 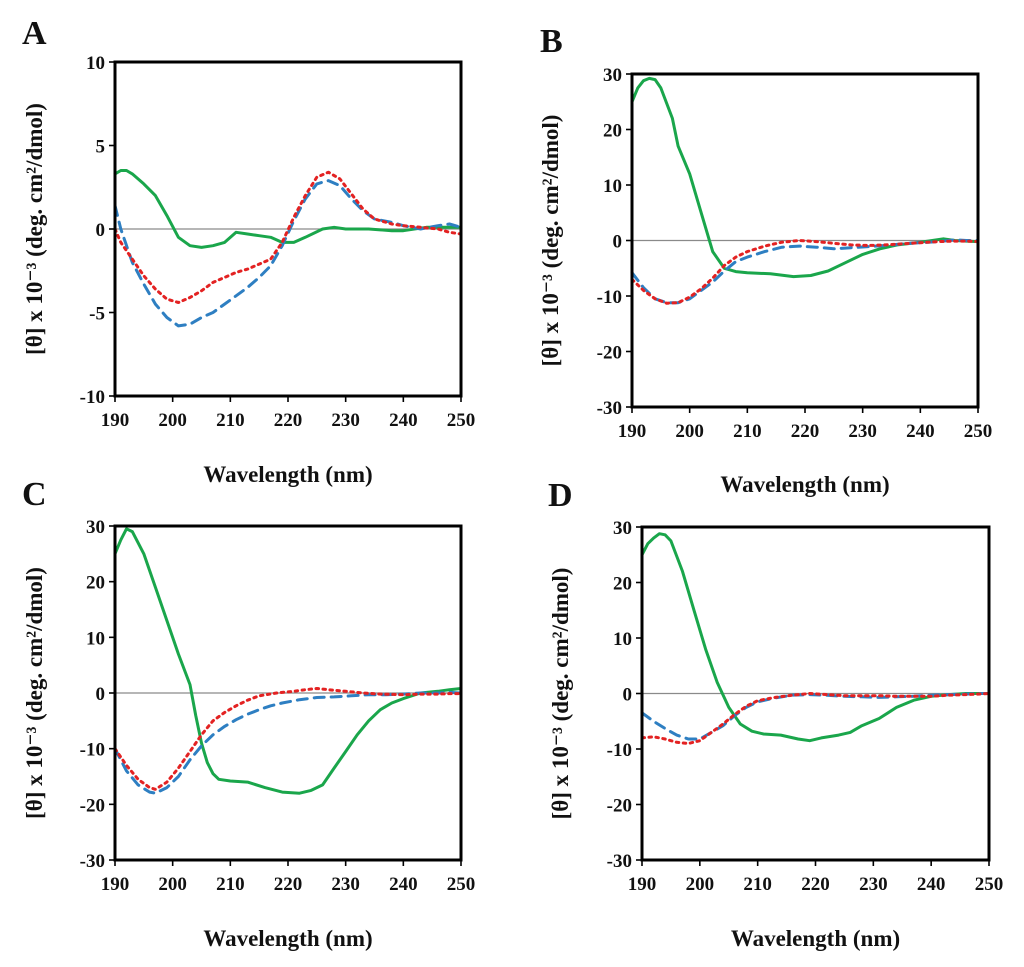 What do you see at coordinates (560, 495) in the screenshot?
I see `panel-label: D` at bounding box center [560, 495].